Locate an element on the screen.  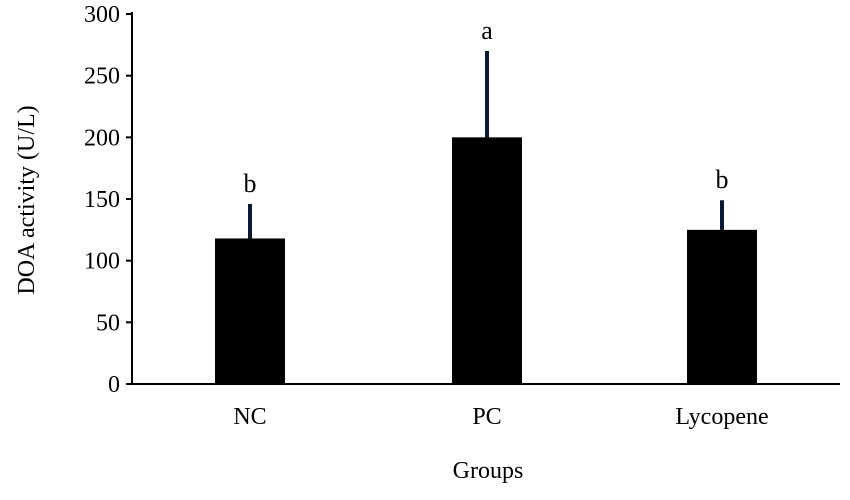
bar-pc is located at coordinates (487, 260).